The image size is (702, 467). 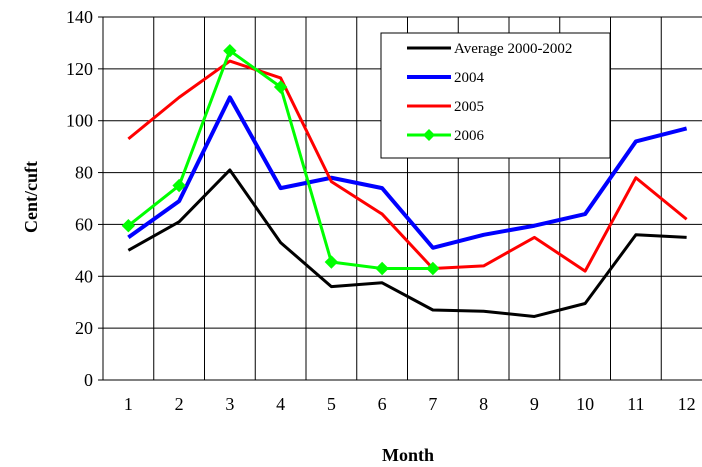 What do you see at coordinates (429, 135) in the screenshot?
I see `legend-marker-2006` at bounding box center [429, 135].